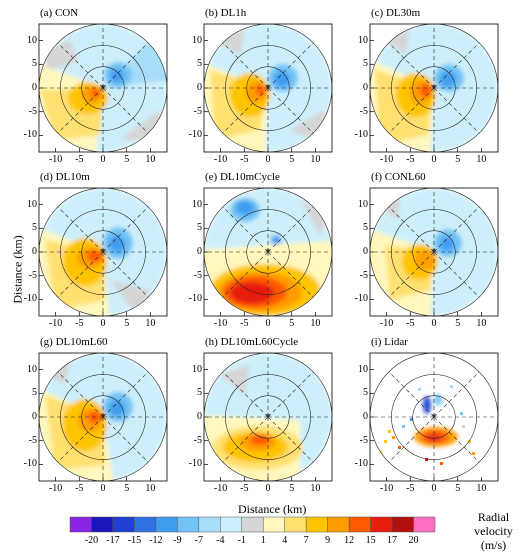 Image resolution: width=521 pixels, height=552 pixels. I want to click on colorbar-tick-label: 17, so click(392, 540).